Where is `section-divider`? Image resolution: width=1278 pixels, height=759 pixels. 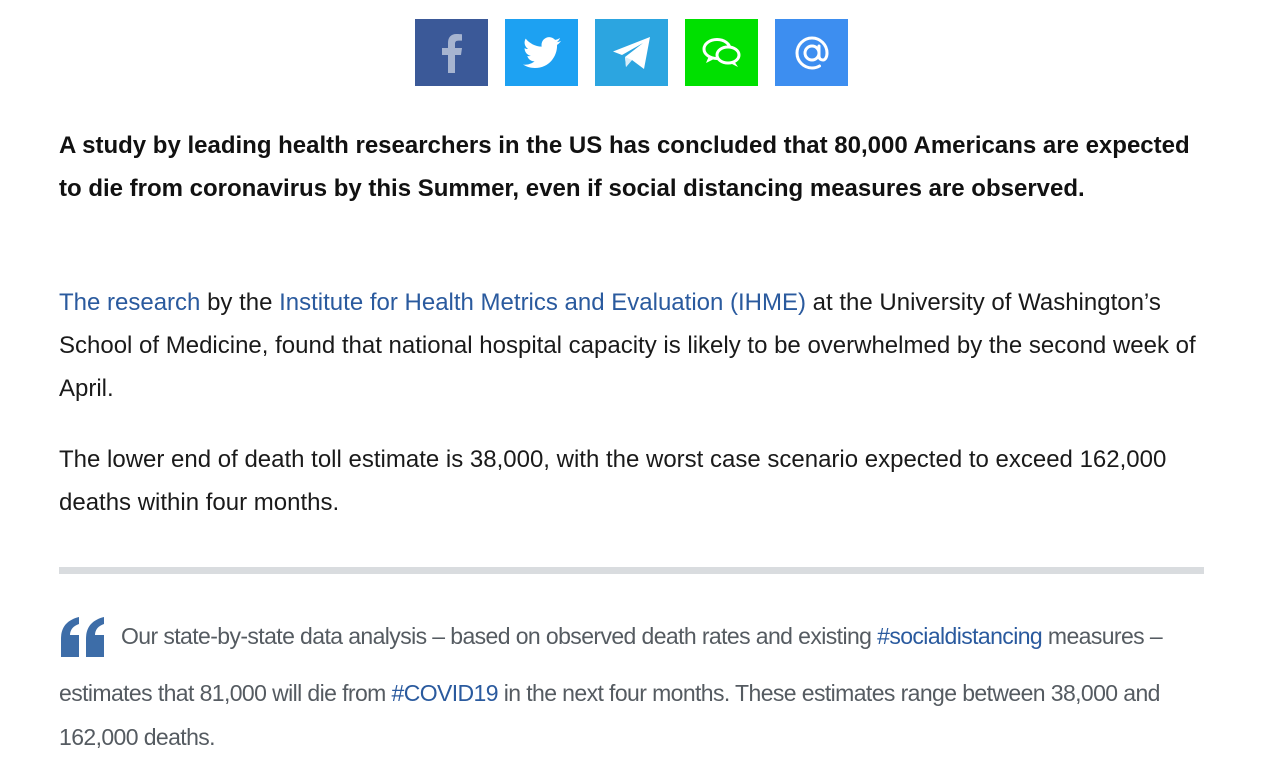 section-divider is located at coordinates (631, 570).